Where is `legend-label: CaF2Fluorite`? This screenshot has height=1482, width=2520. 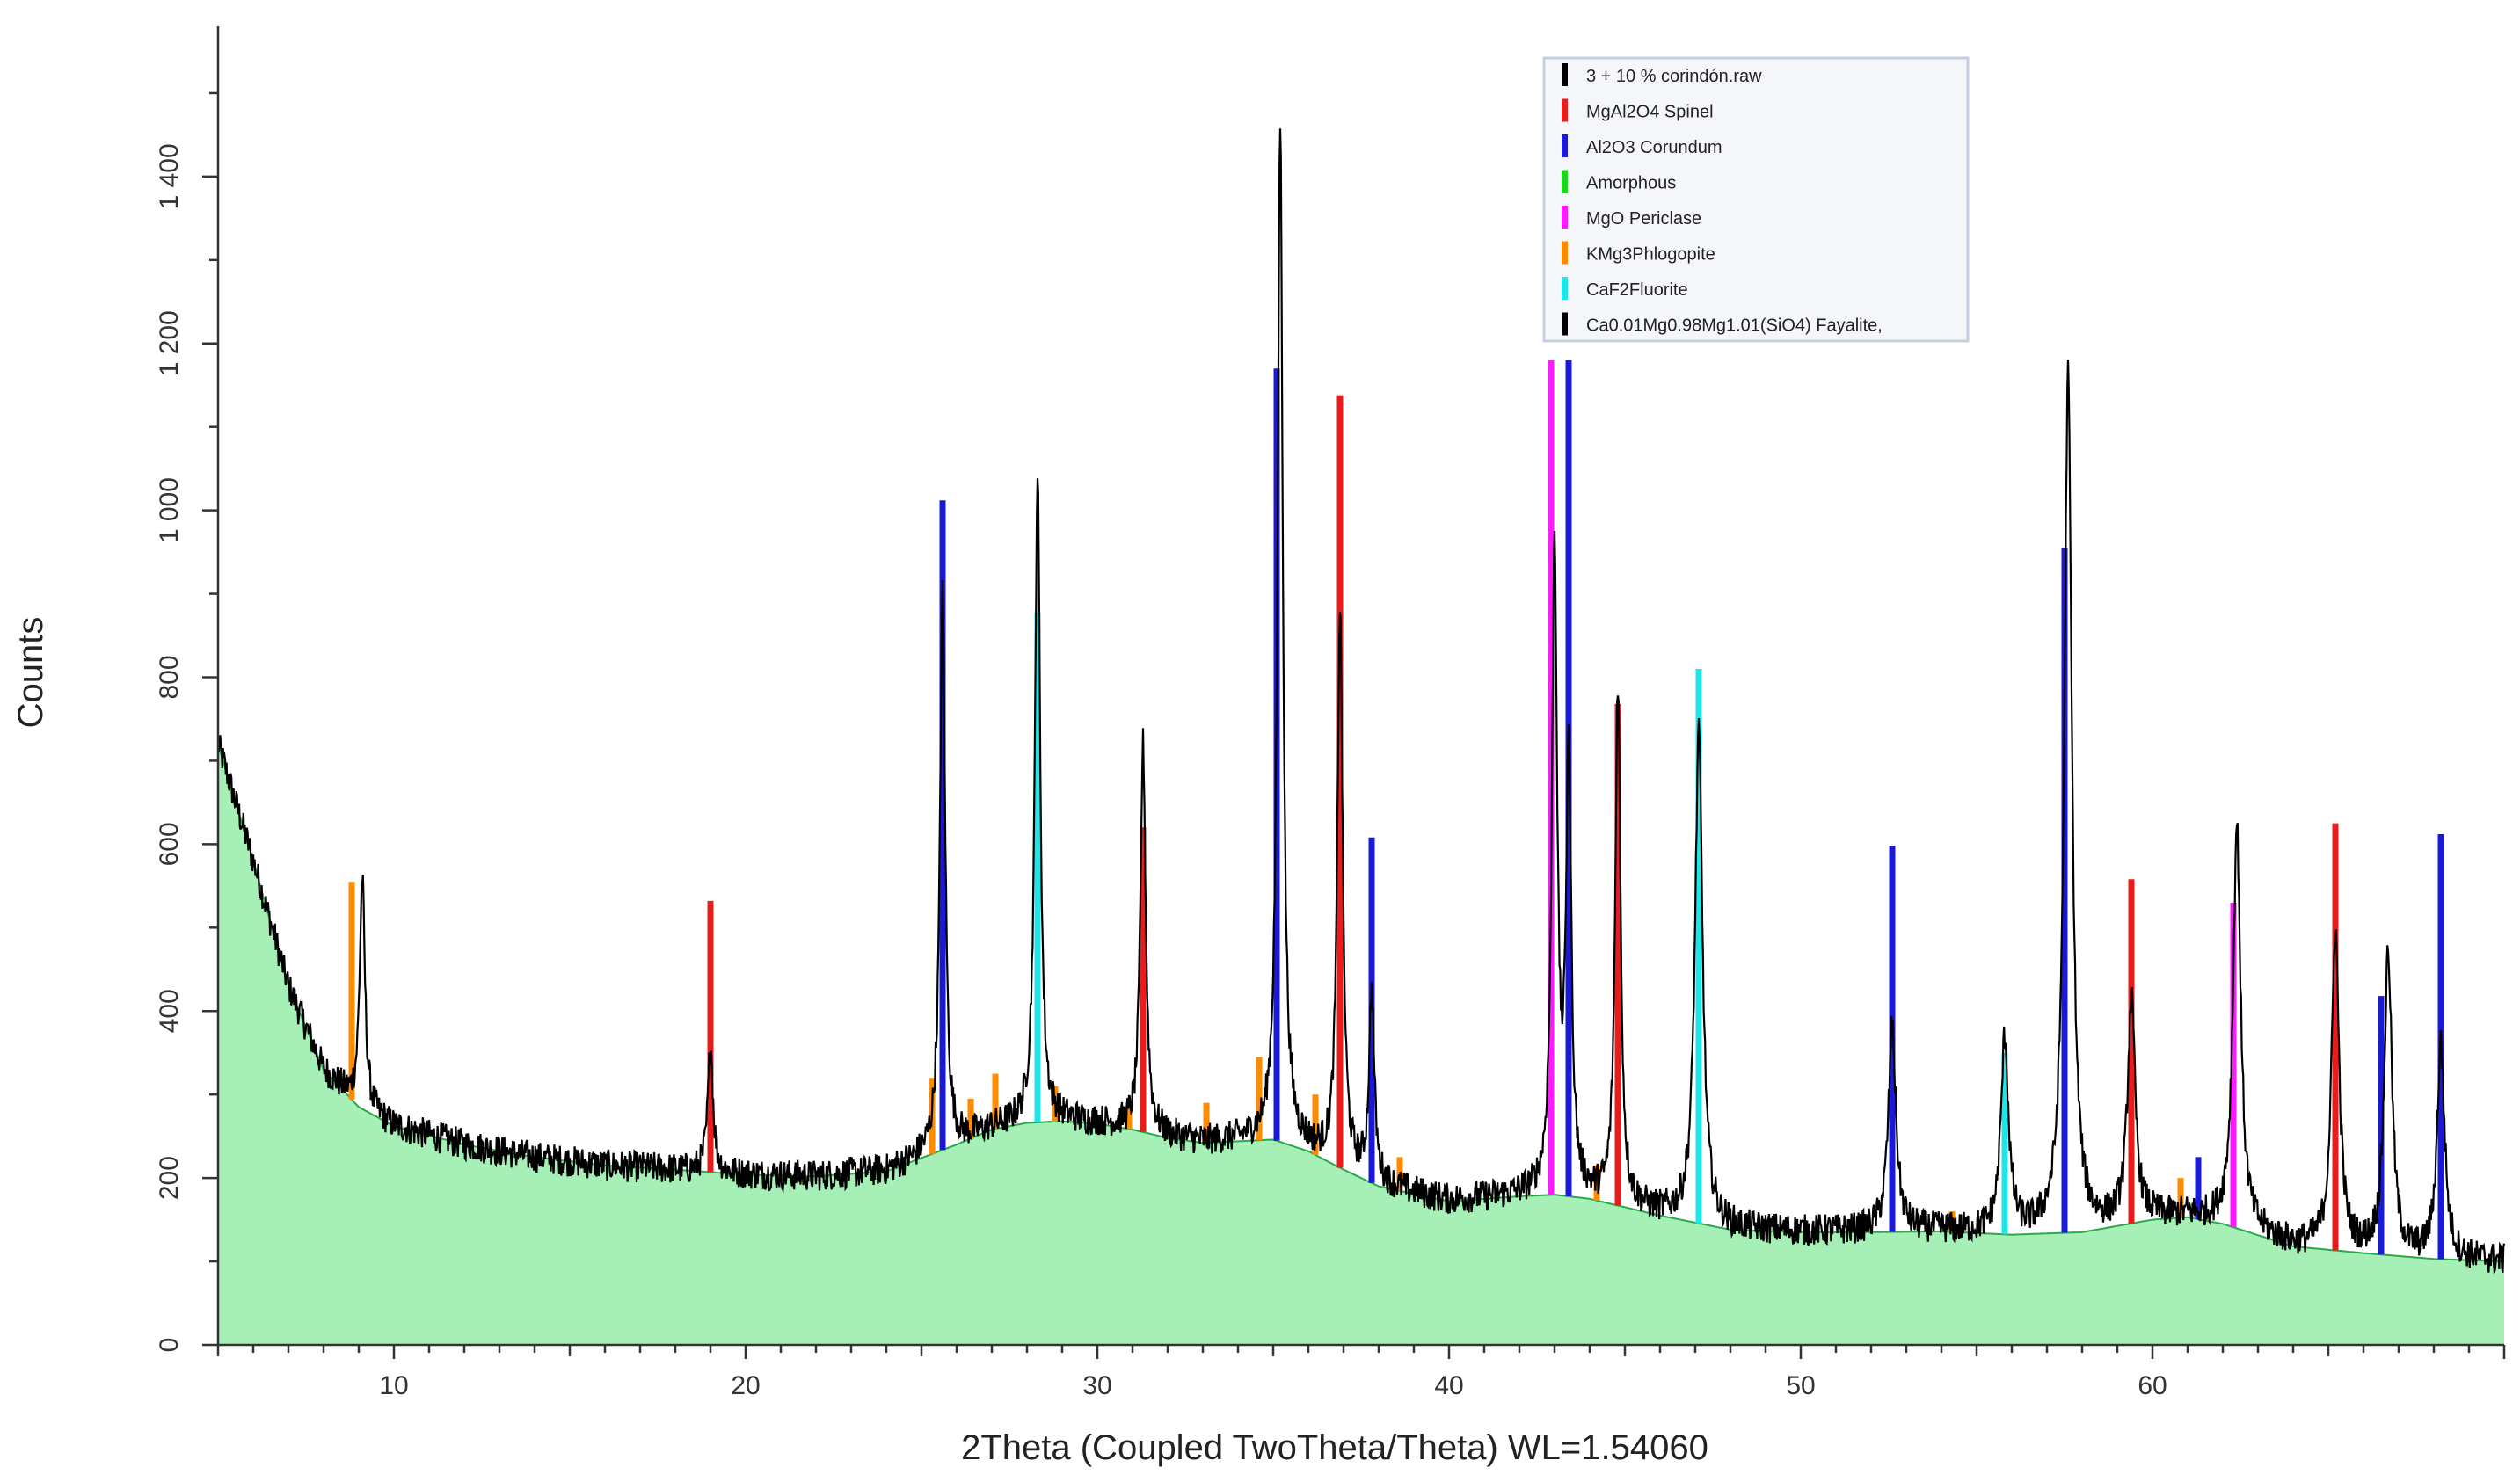 legend-label: CaF2Fluorite is located at coordinates (1637, 290).